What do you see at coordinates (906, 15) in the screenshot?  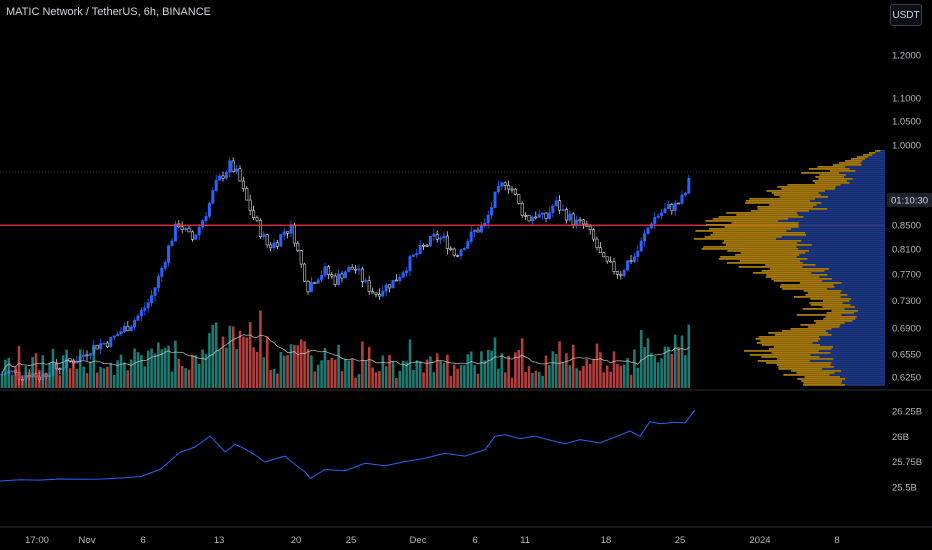 I see `currency-button: USDT` at bounding box center [906, 15].